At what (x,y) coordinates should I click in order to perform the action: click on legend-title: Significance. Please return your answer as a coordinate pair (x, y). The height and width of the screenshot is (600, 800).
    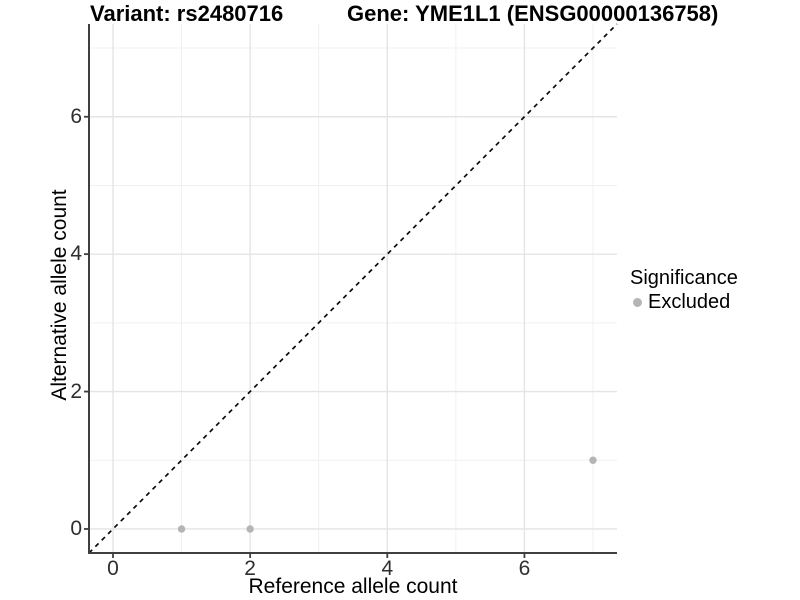
    Looking at the image, I should click on (684, 278).